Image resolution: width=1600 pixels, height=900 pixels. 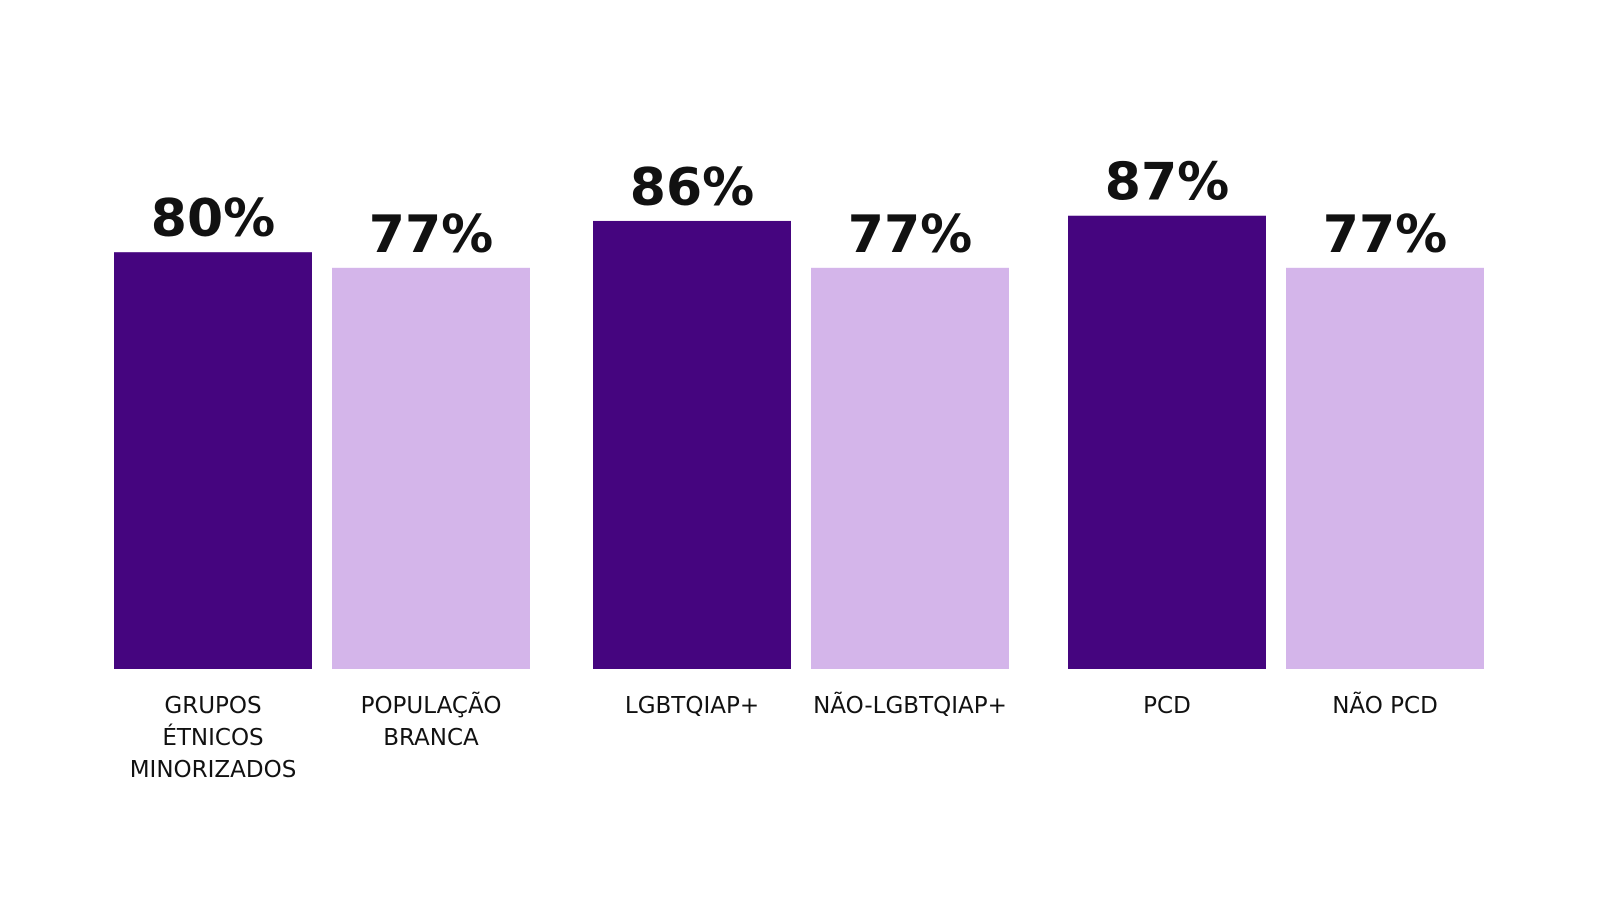 I want to click on category-label-line: BRANCA, so click(x=431, y=738).